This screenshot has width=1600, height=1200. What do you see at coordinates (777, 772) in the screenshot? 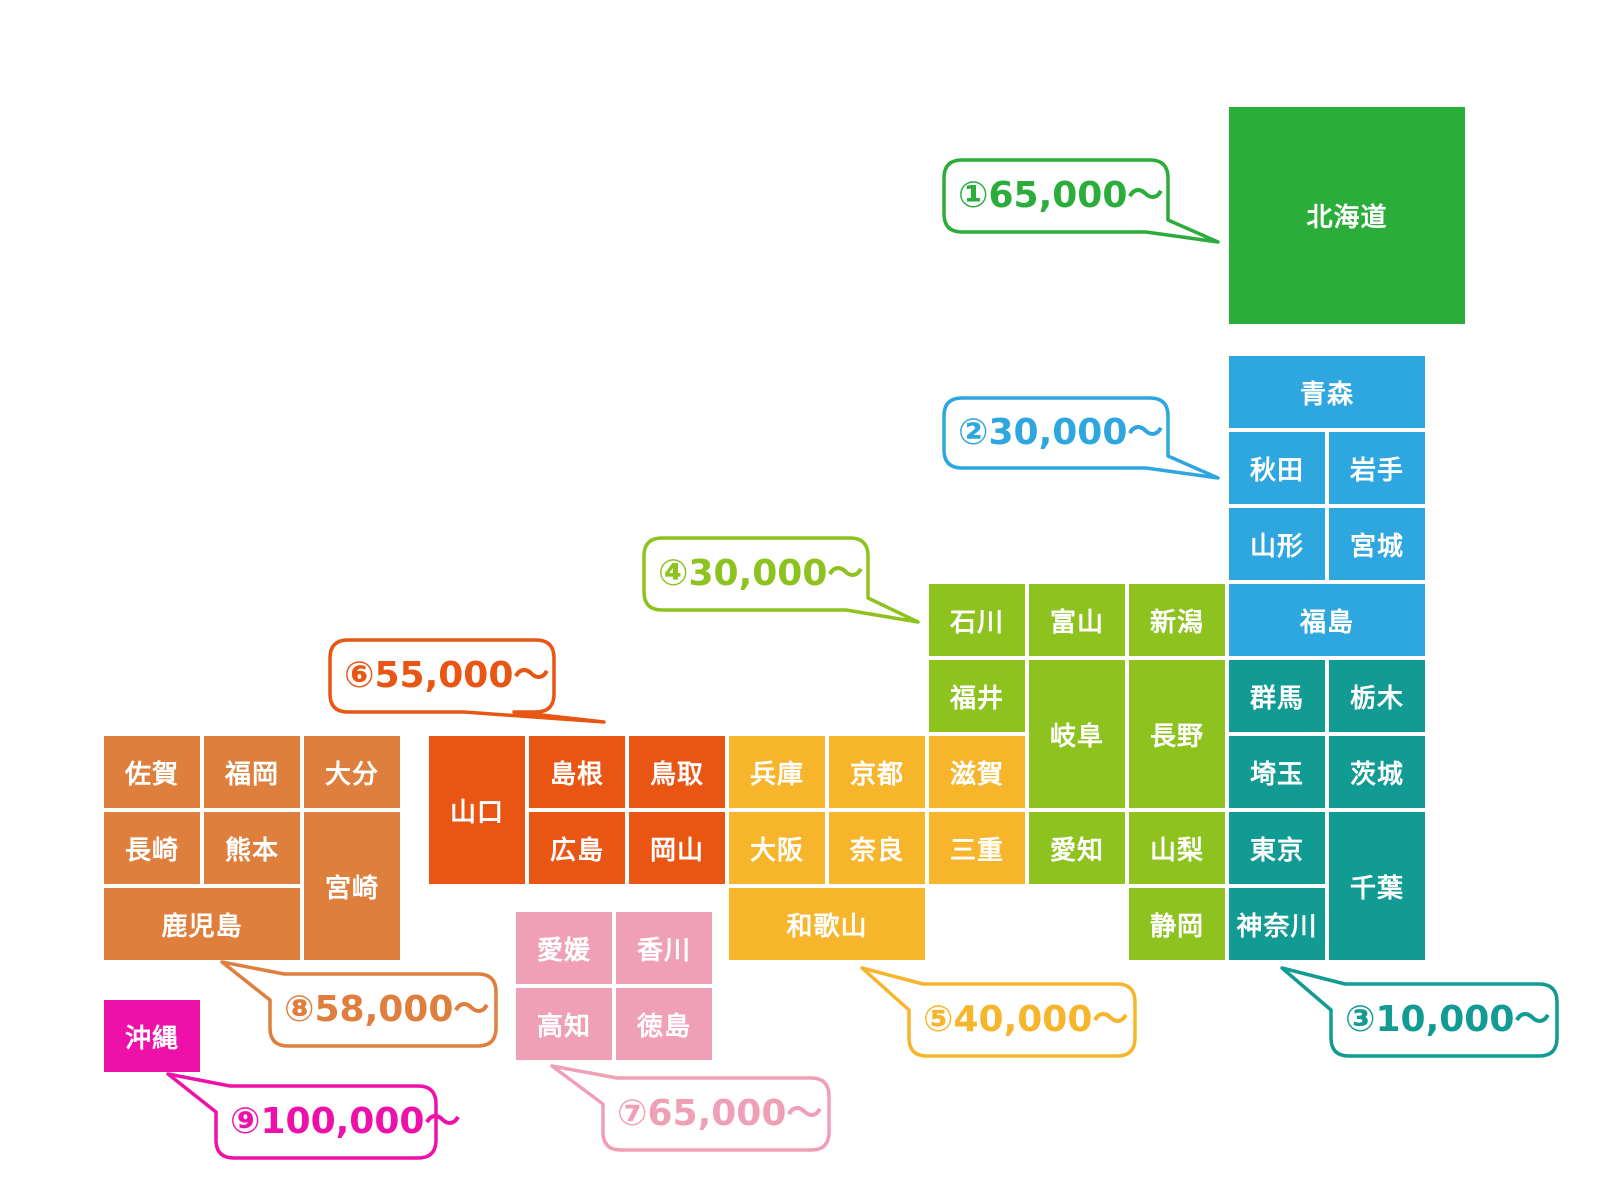
I see `prefecture-hyogo: 兵庫` at bounding box center [777, 772].